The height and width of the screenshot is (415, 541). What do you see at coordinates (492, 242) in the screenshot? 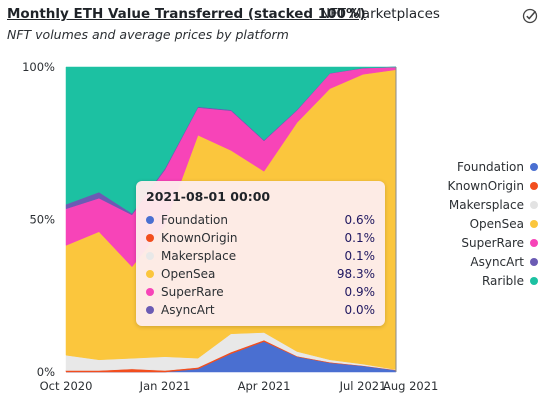
I see `legend-label: SuperRare` at bounding box center [492, 242].